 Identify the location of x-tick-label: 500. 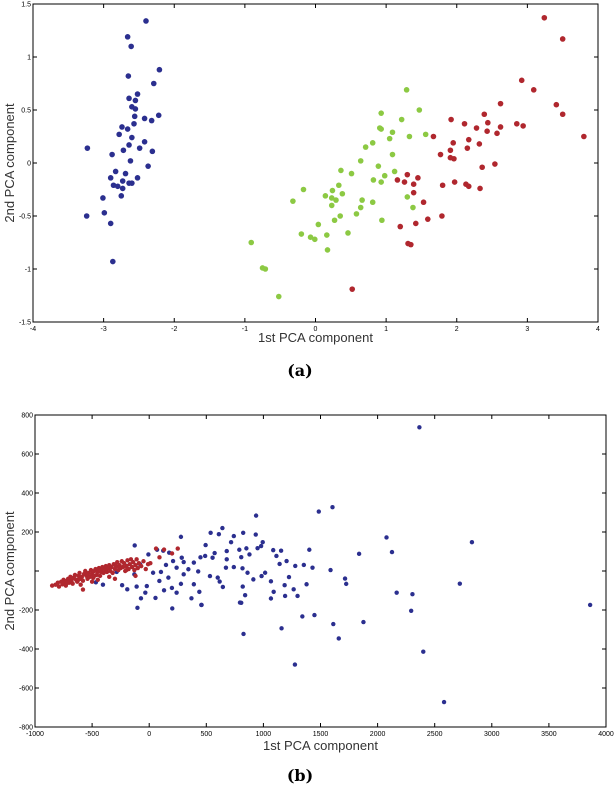
(206, 734).